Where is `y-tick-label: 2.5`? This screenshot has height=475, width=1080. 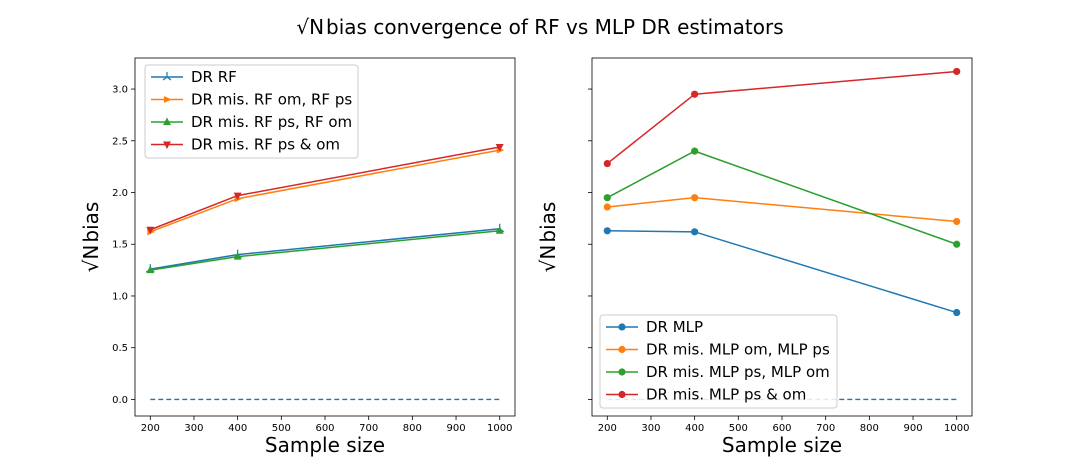
y-tick-label: 2.5 is located at coordinates (120, 141).